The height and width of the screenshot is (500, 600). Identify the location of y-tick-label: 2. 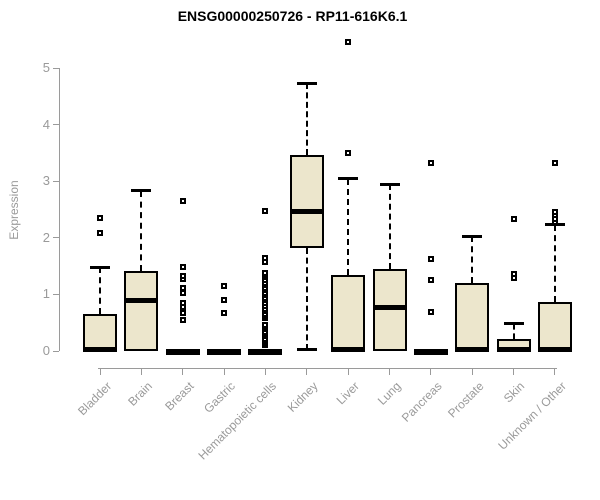
(46, 237).